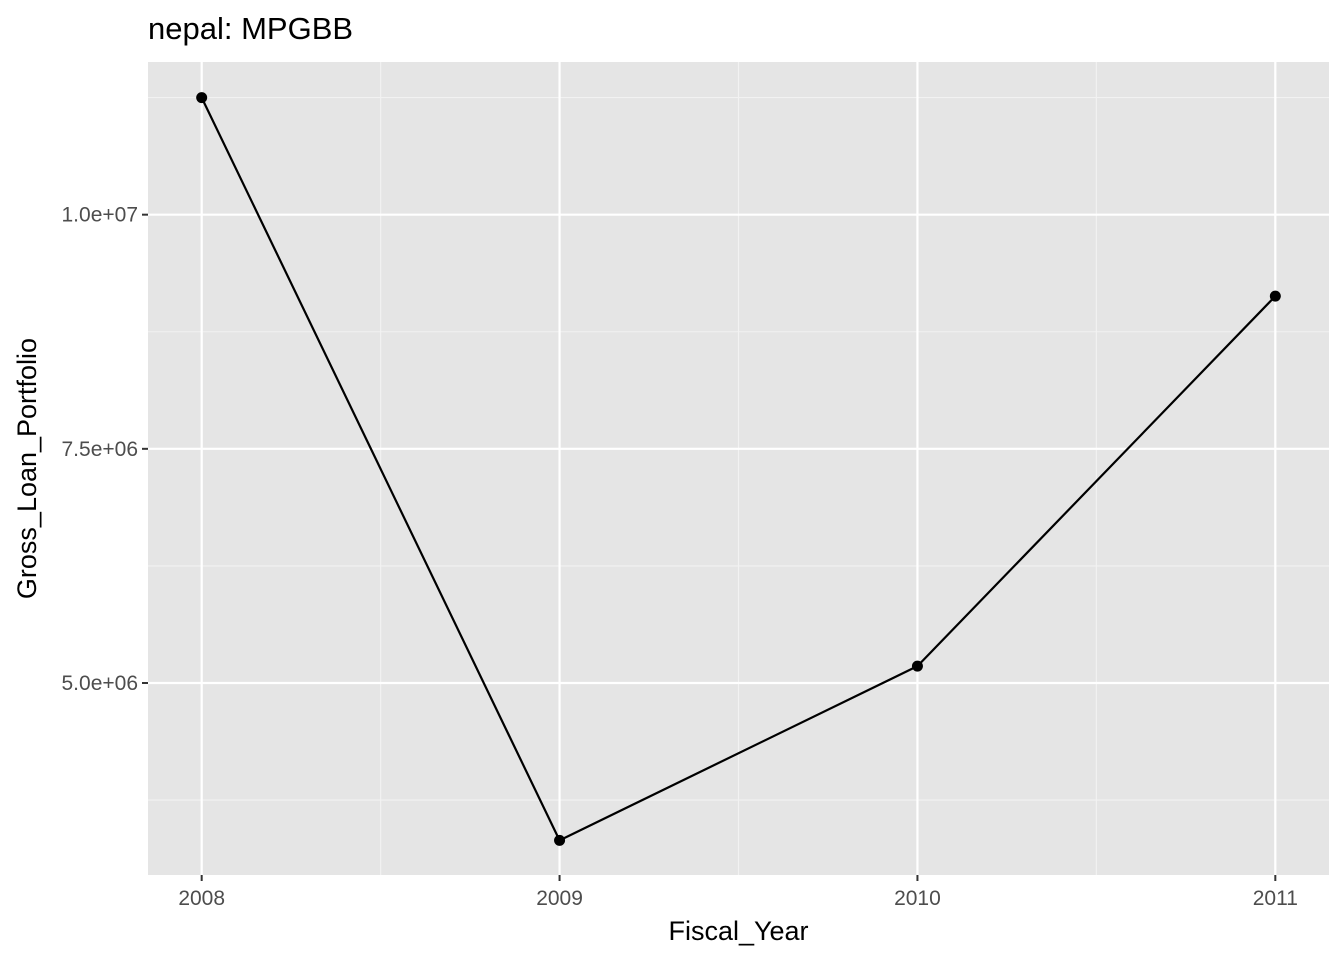 This screenshot has width=1344, height=960. What do you see at coordinates (100, 683) in the screenshot?
I see `y-tick-label: 5.0e+06` at bounding box center [100, 683].